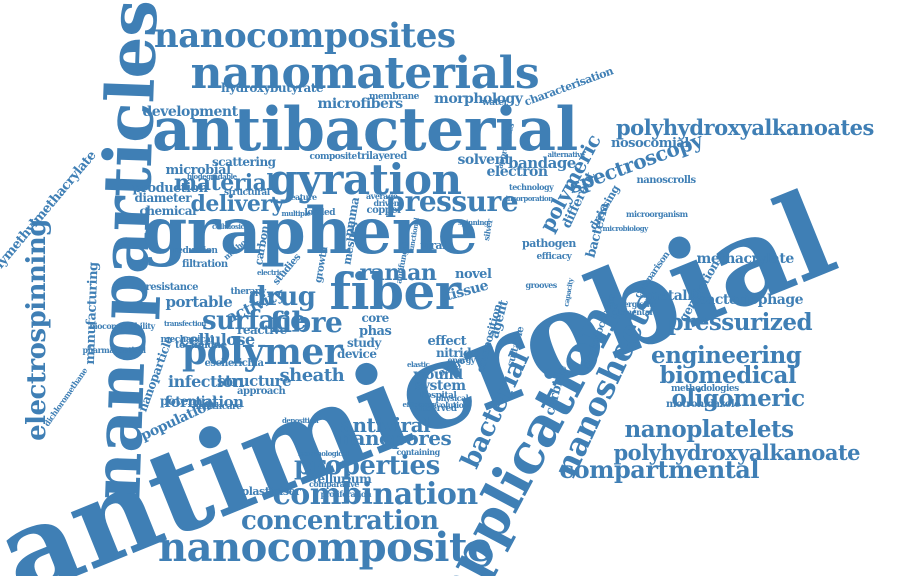 The height and width of the screenshot is (576, 900). I want to click on word-polymer: polymer, so click(262, 352).